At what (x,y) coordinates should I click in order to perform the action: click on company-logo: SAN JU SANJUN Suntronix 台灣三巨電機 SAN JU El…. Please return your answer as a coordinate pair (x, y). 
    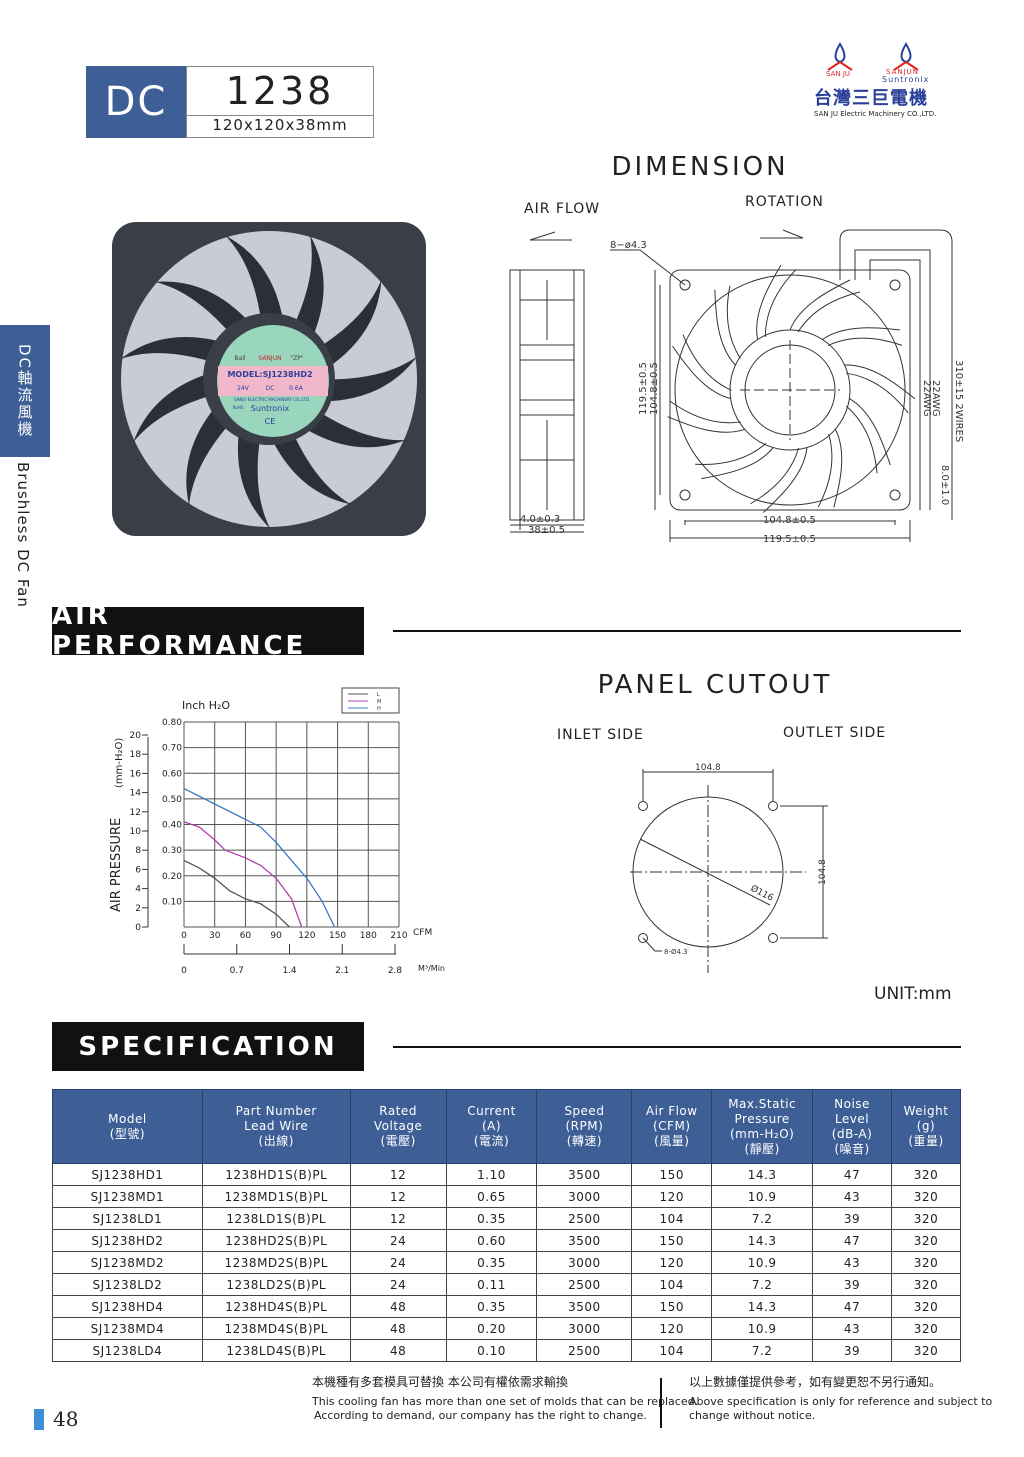
    Looking at the image, I should click on (881, 81).